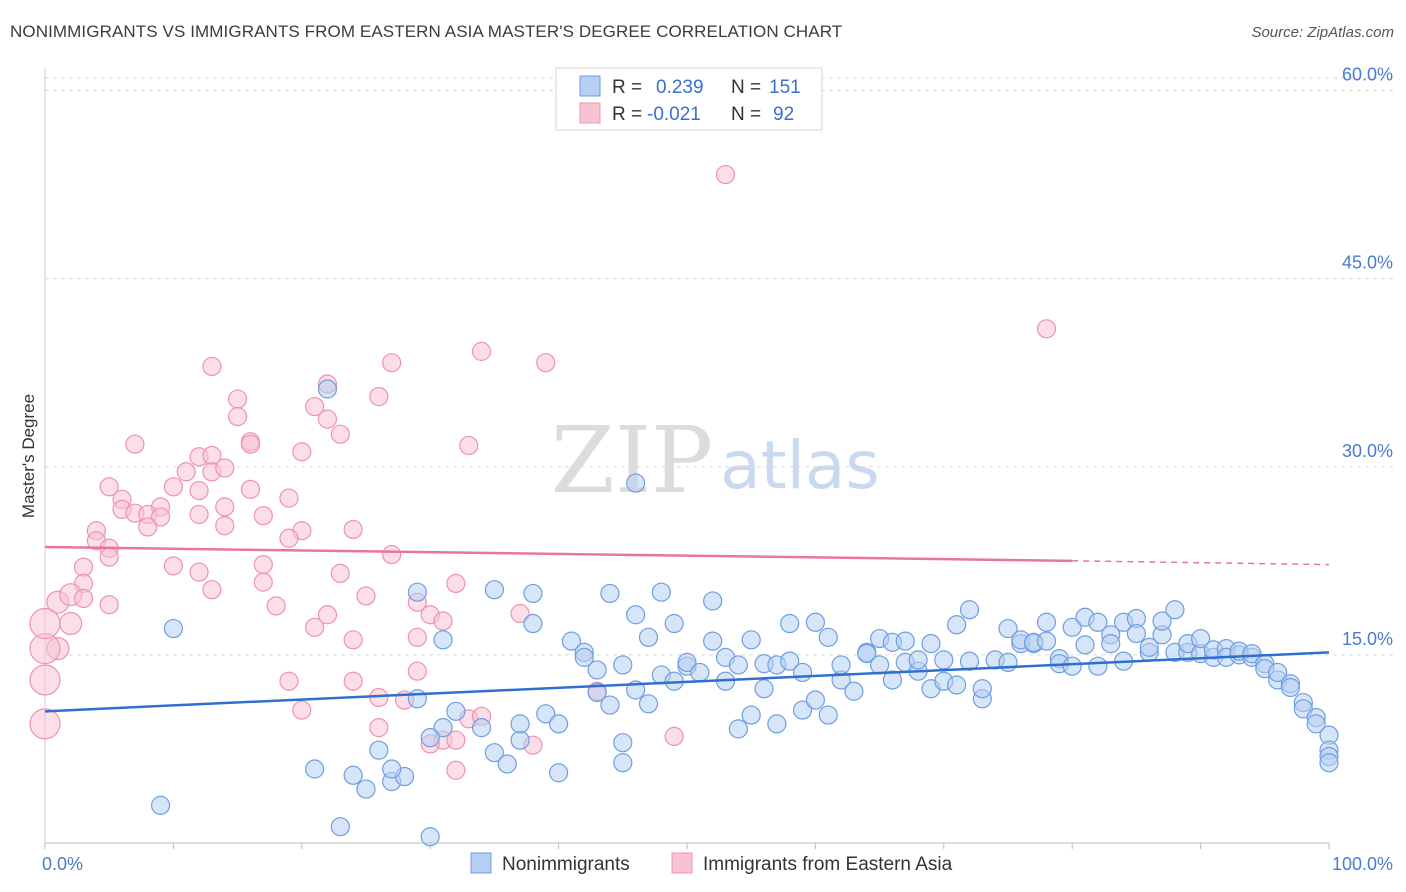 This screenshot has height=892, width=1406. Describe the element at coordinates (627, 87) in the screenshot. I see `legend-r-label-1: R =` at that location.